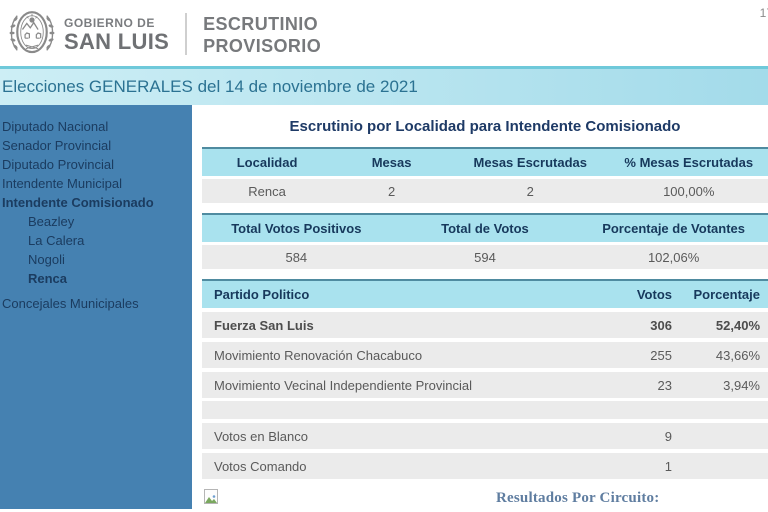 This screenshot has width=768, height=512. I want to click on results-footer: Resultados Por Circuito: Renca, so click(485, 499).